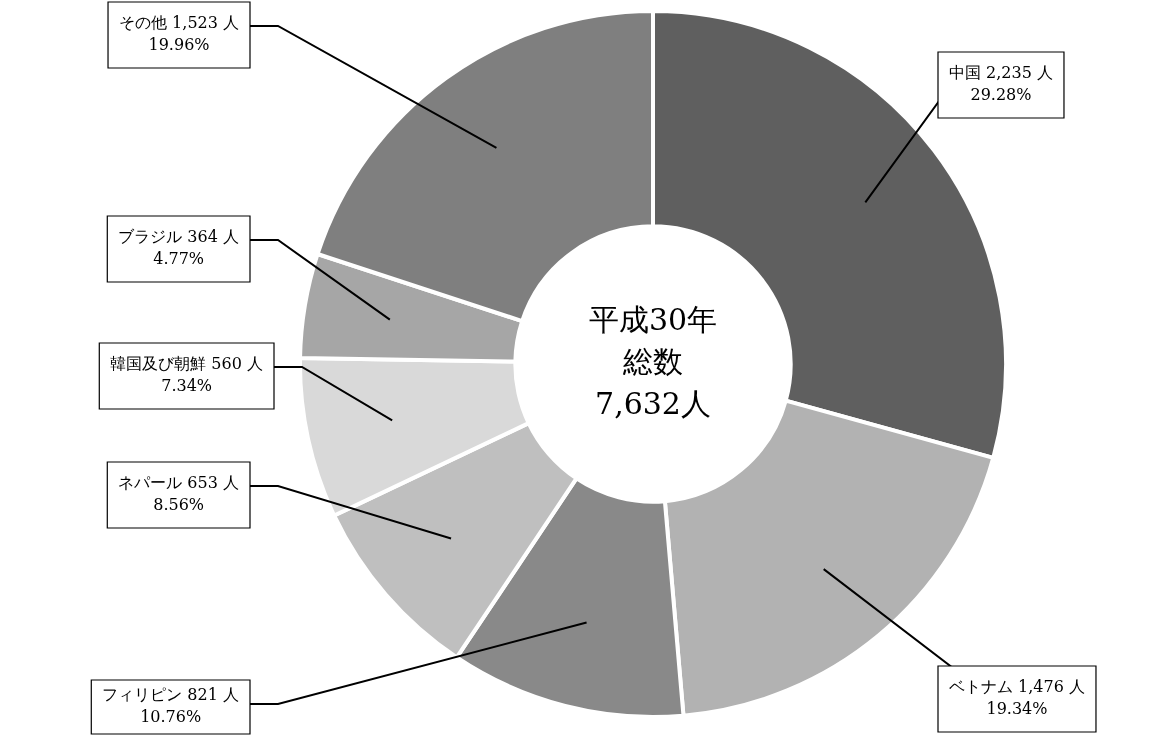 This screenshot has width=1162, height=735. What do you see at coordinates (179, 34) in the screenshot?
I see `slice-label: その他 1,523 人 19.96%` at bounding box center [179, 34].